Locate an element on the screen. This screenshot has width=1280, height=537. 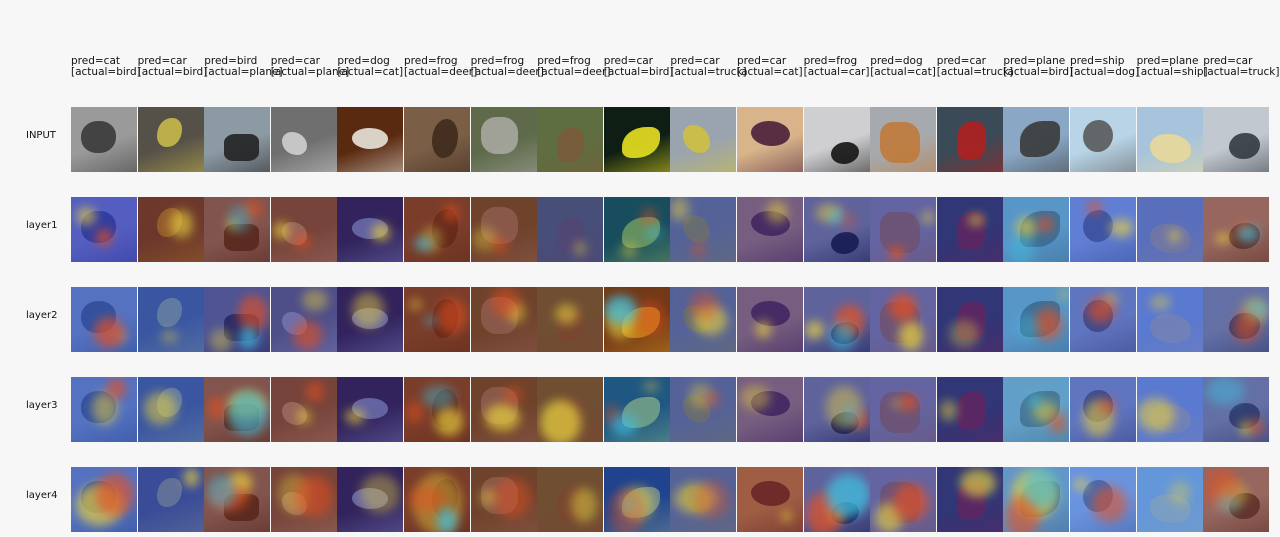
column-header: pred=car [actual=plane] is located at coordinates (310, 66).